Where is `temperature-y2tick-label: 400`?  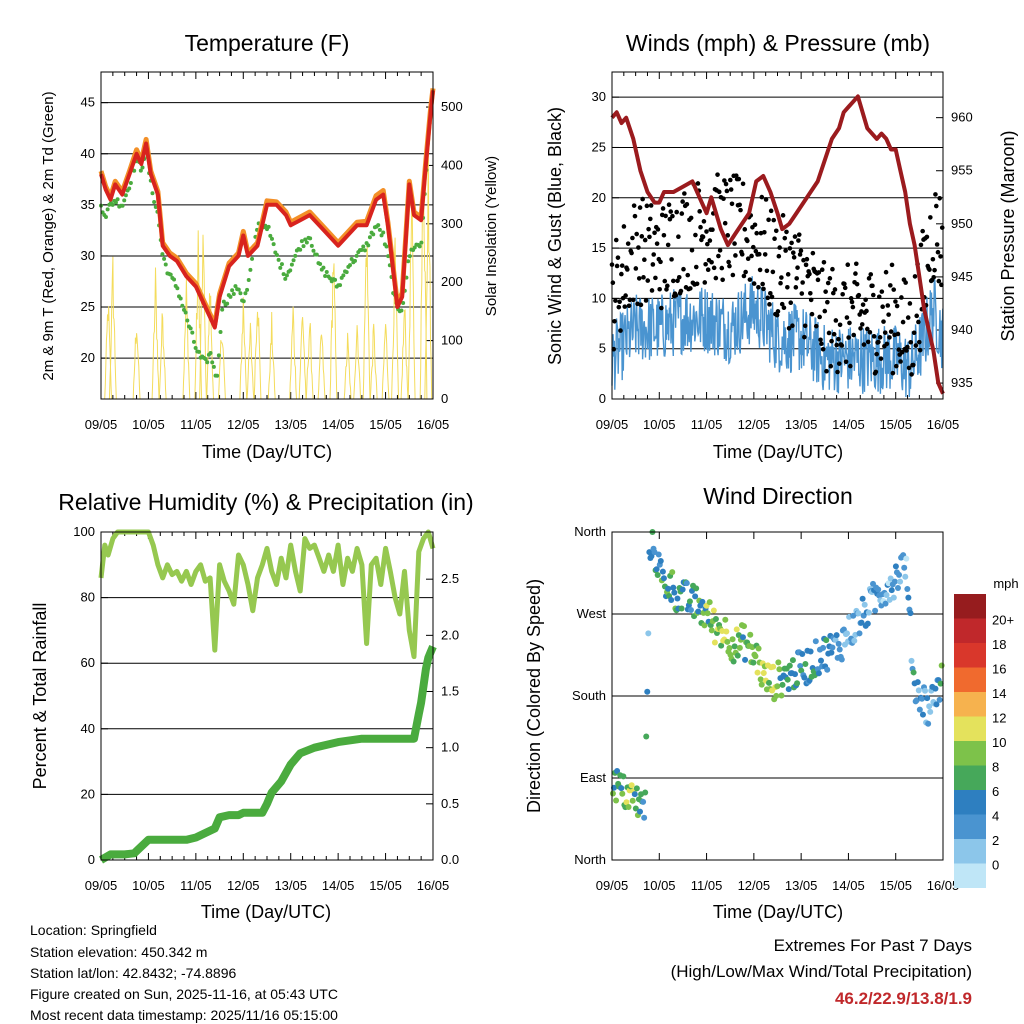
temperature-y2tick-label: 400 is located at coordinates (452, 164).